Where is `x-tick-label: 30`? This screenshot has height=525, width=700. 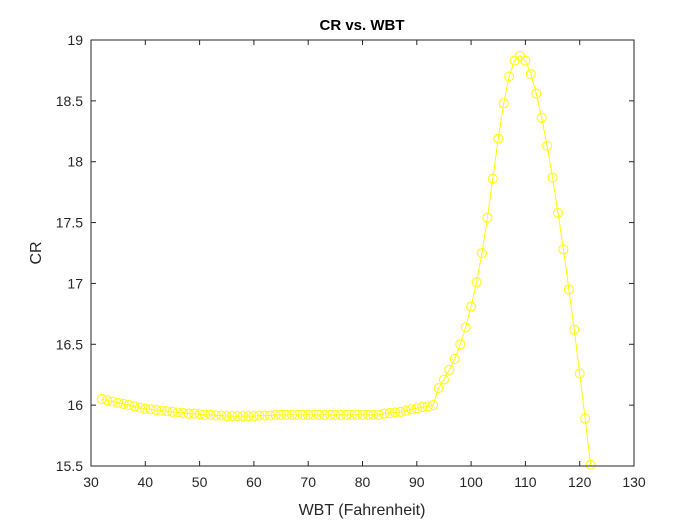 x-tick-label: 30 is located at coordinates (91, 482).